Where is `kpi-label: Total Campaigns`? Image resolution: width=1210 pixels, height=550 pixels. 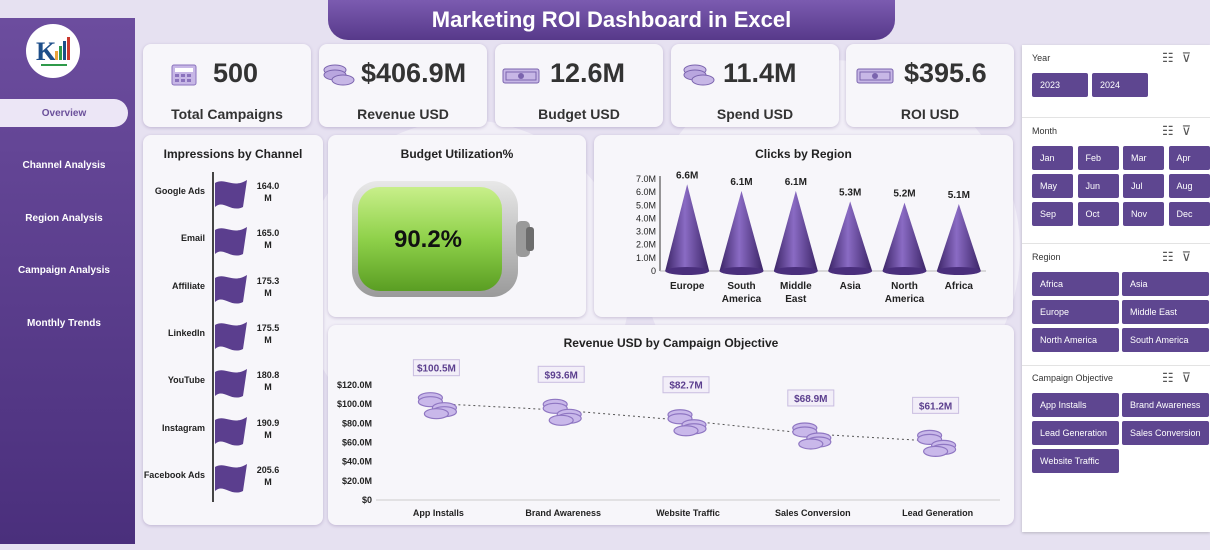
kpi-label: Total Campaigns is located at coordinates (227, 114).